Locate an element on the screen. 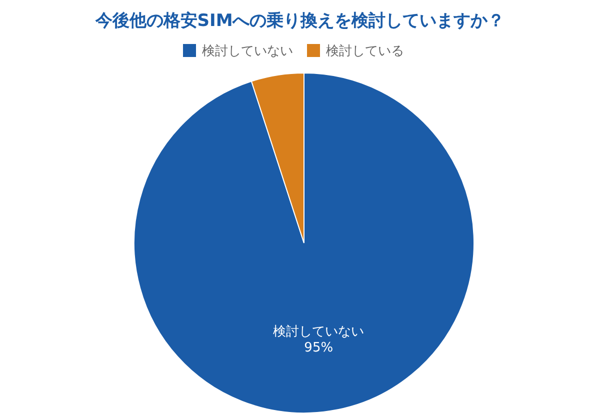  slice-label: 検討していない is located at coordinates (318, 332).